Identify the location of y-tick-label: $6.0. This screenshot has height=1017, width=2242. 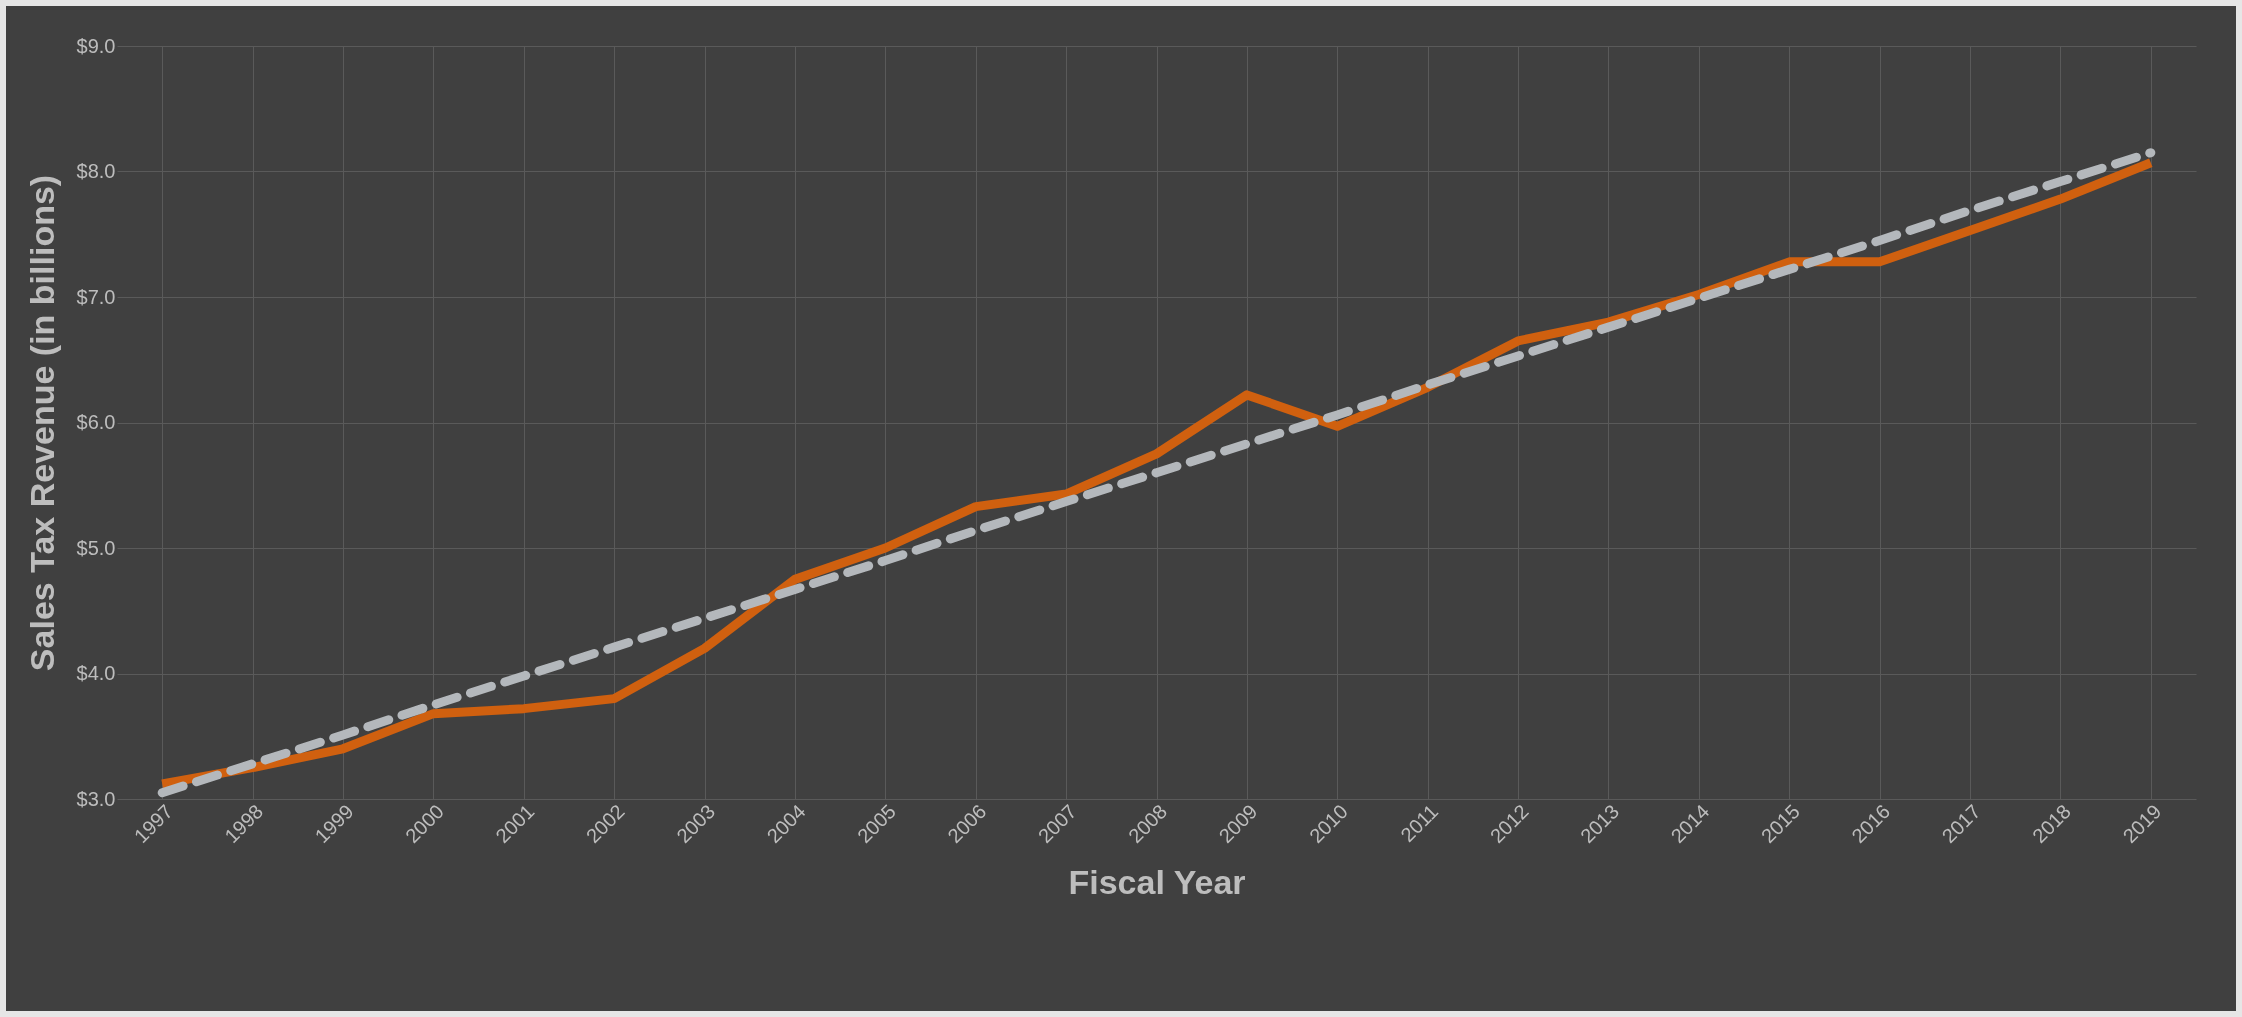
(96, 422).